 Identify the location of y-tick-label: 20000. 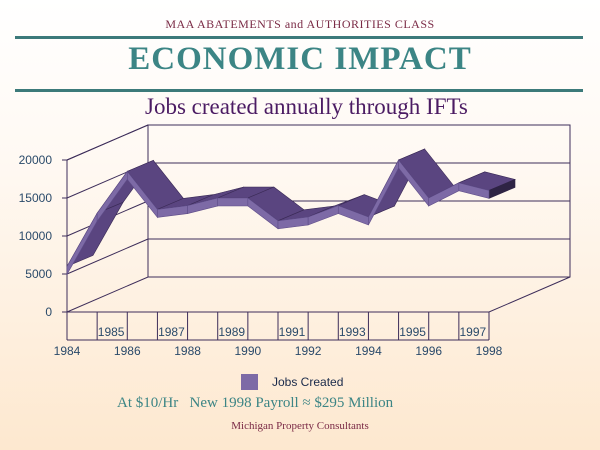
(36, 160).